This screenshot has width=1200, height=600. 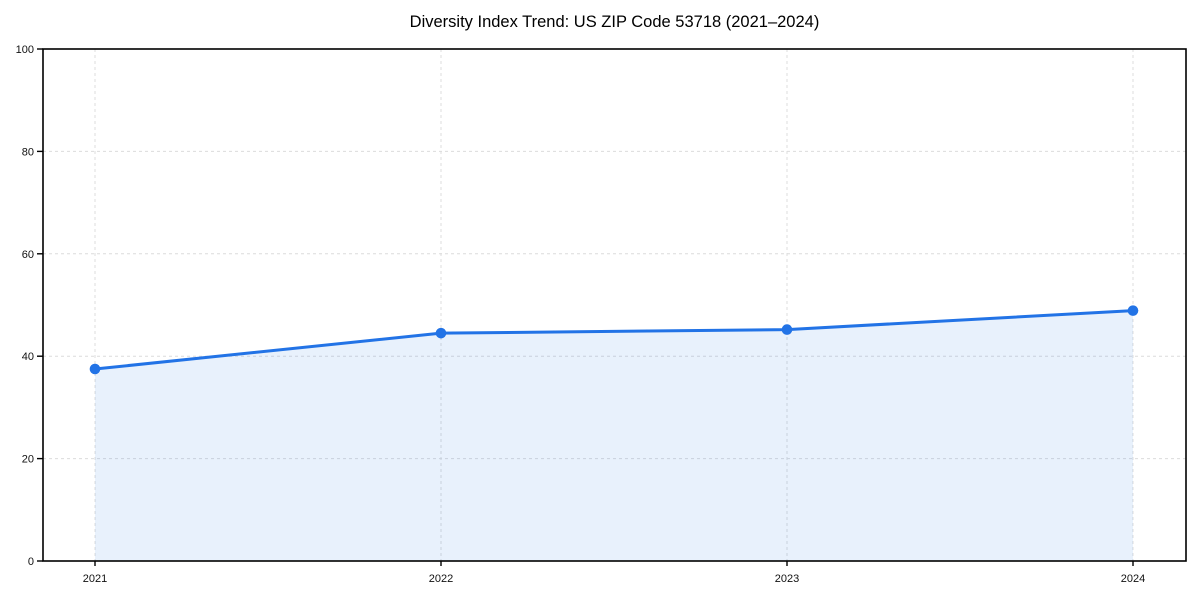 What do you see at coordinates (614, 340) in the screenshot?
I see `trend-line` at bounding box center [614, 340].